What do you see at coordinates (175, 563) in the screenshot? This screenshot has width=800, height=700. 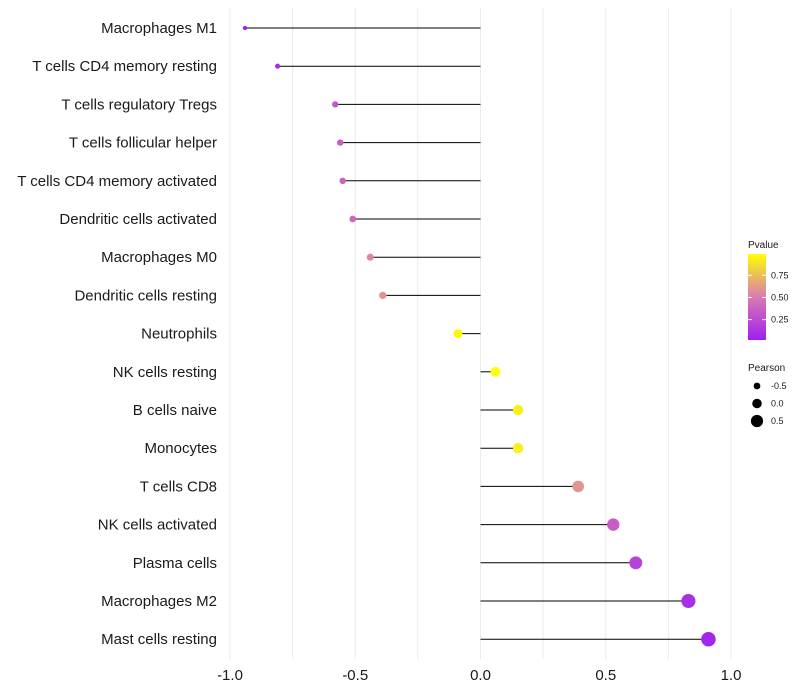 I see `category-label: Plasma cells` at bounding box center [175, 563].